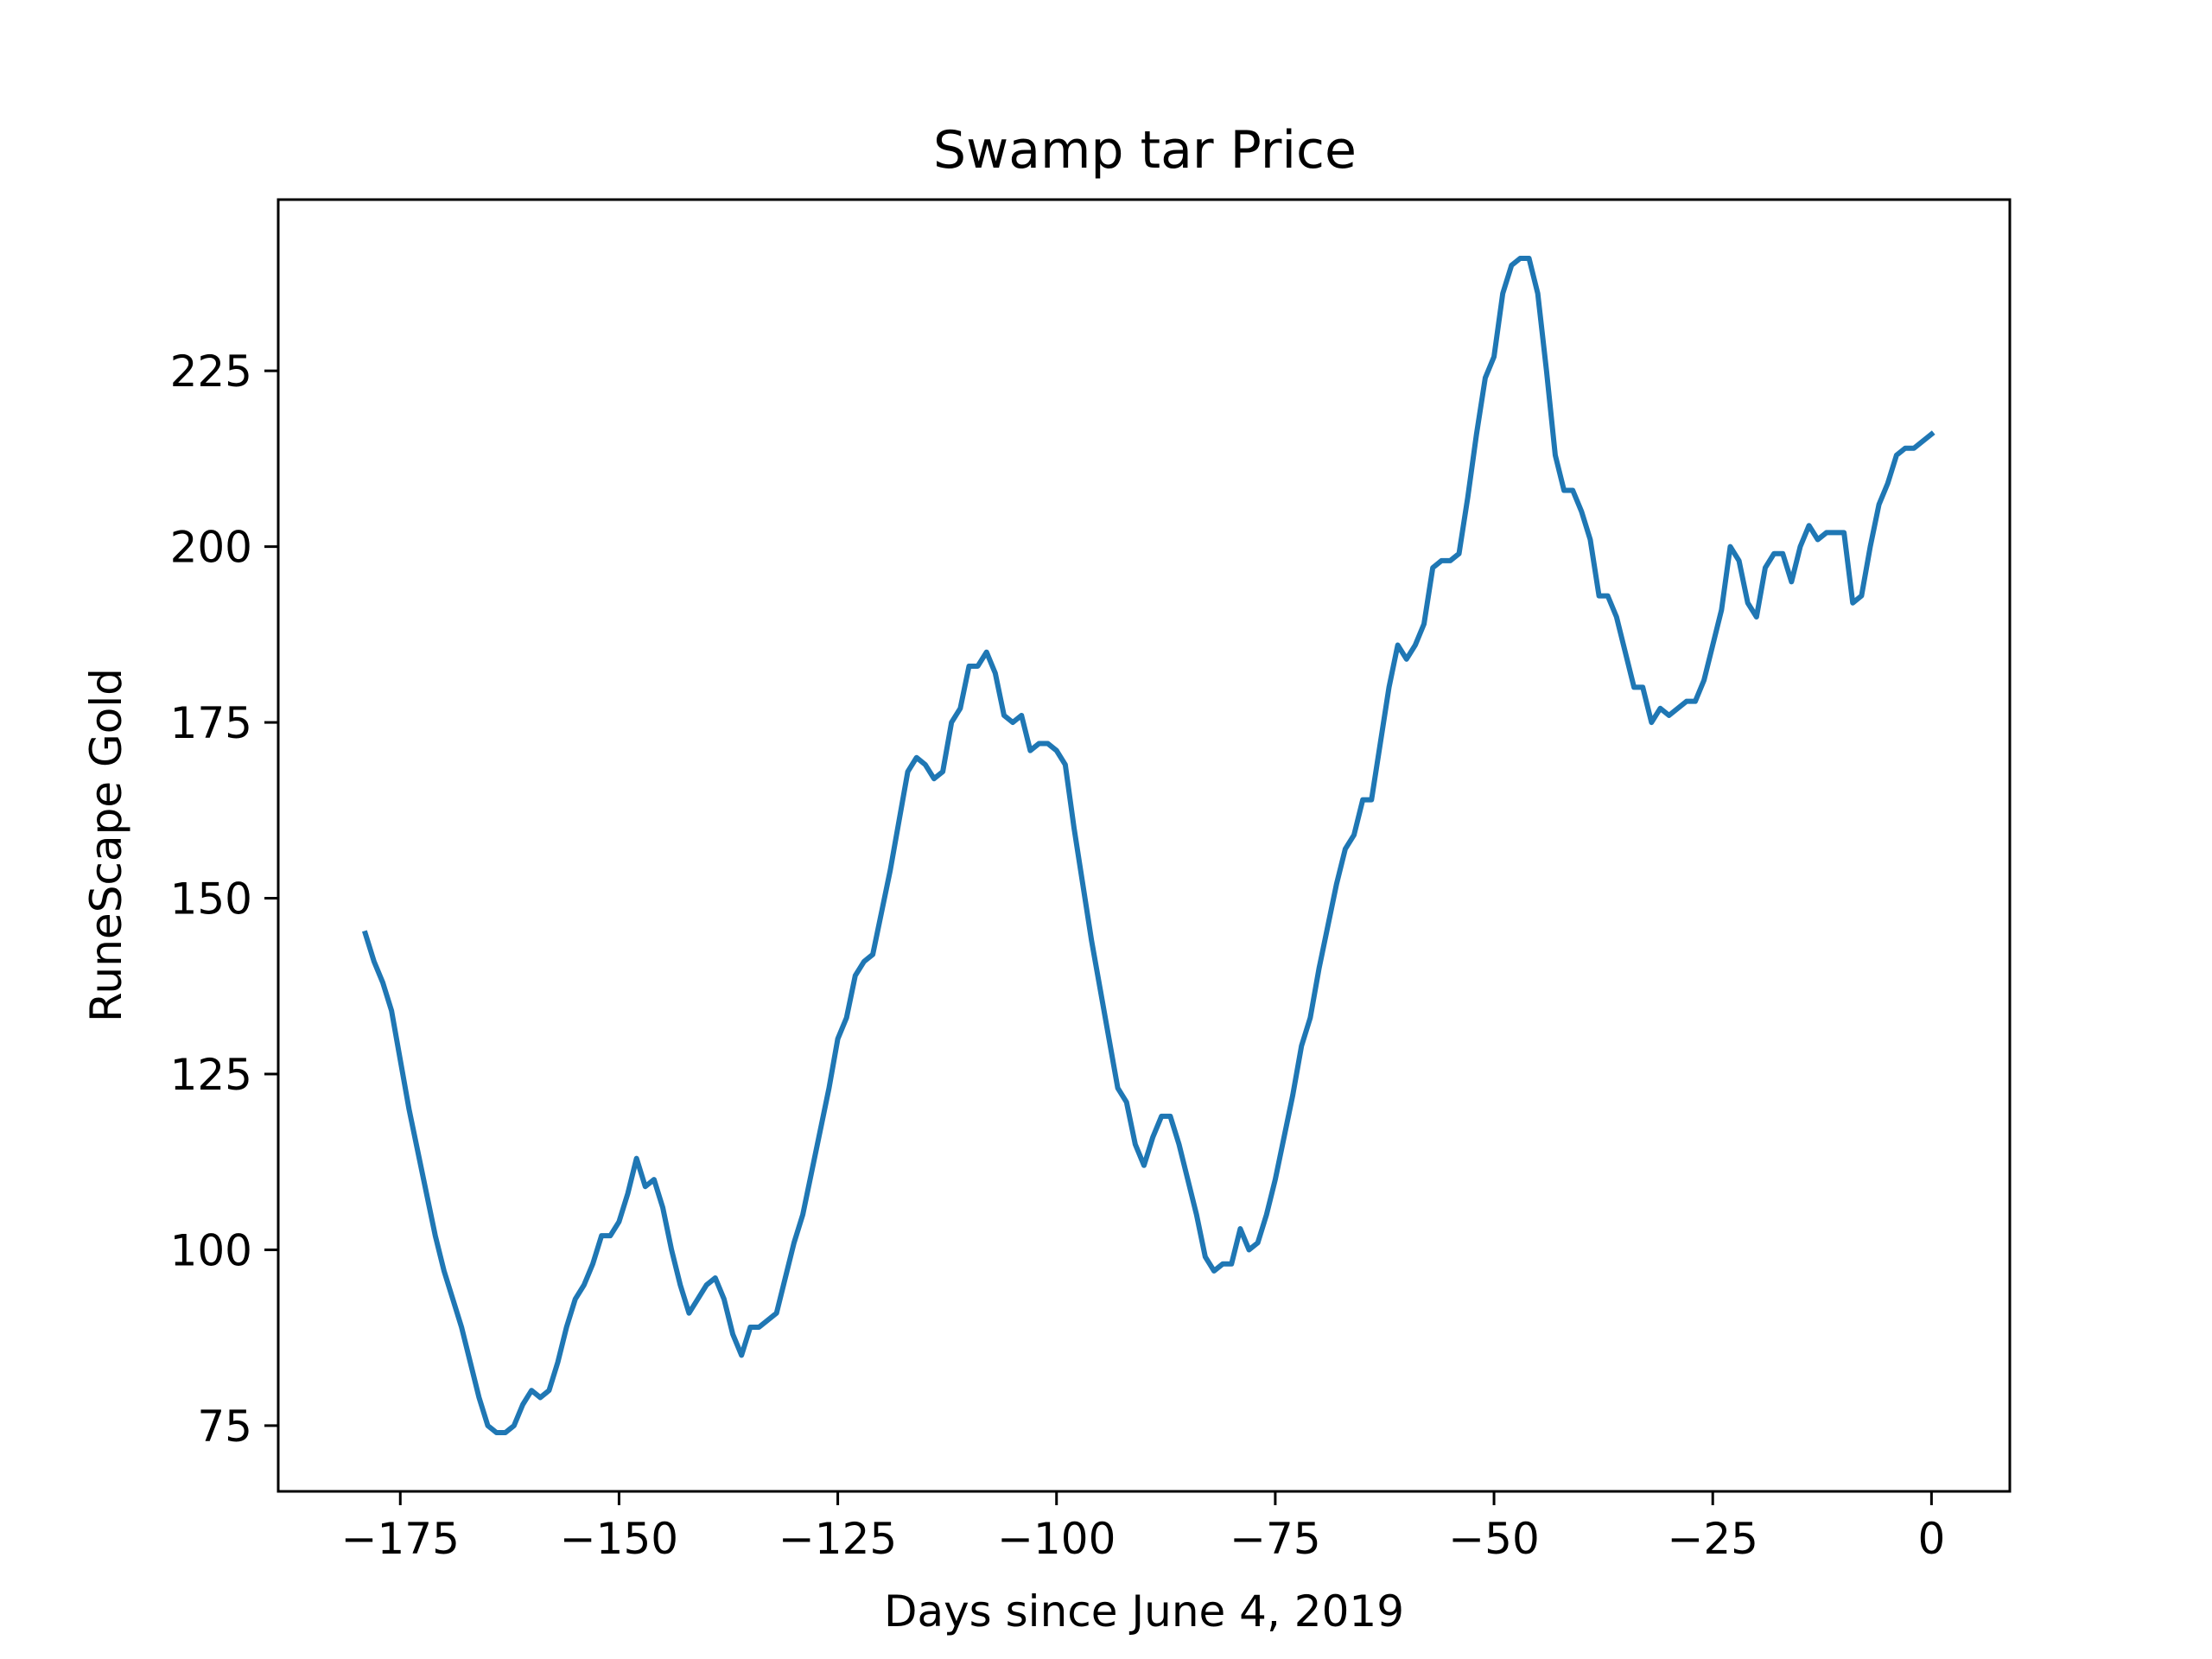 This screenshot has height=1659, width=2212. I want to click on x-tick-label: −150, so click(619, 1539).